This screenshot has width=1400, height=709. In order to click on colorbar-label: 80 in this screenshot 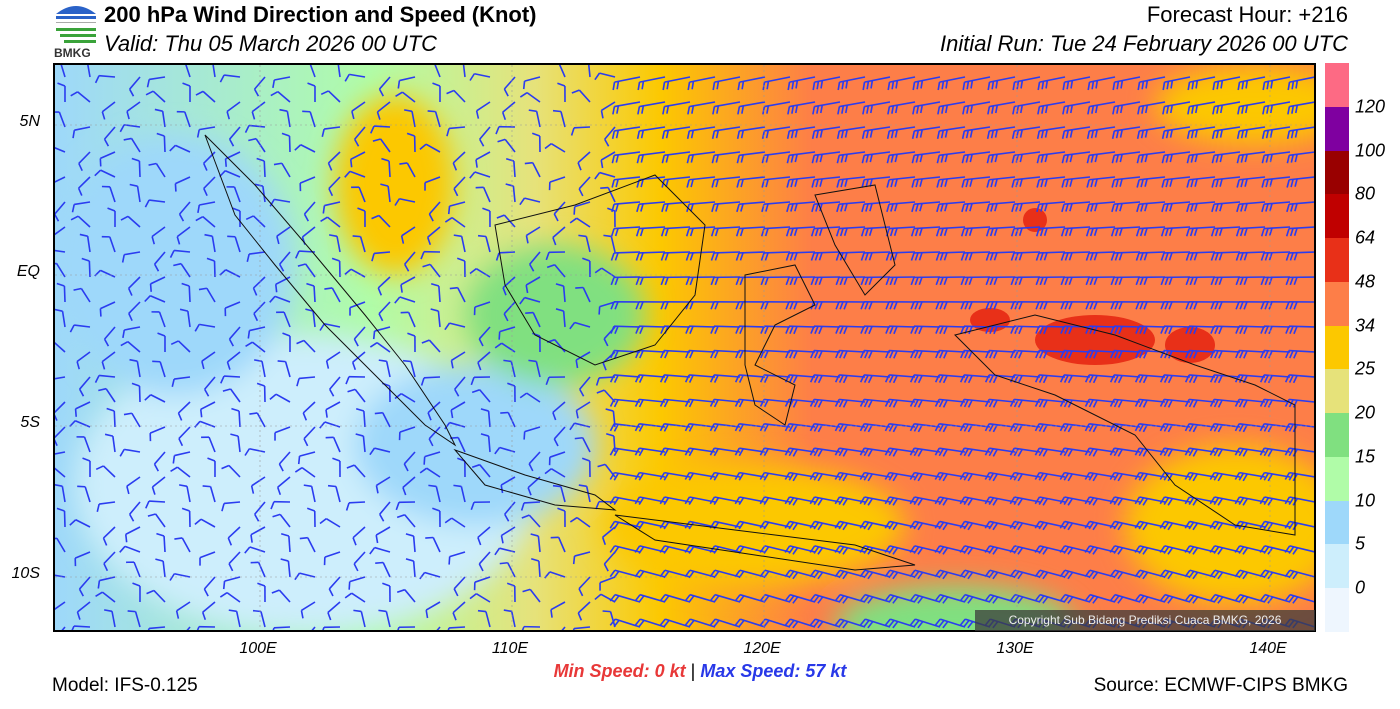, I will do `click(1365, 193)`.